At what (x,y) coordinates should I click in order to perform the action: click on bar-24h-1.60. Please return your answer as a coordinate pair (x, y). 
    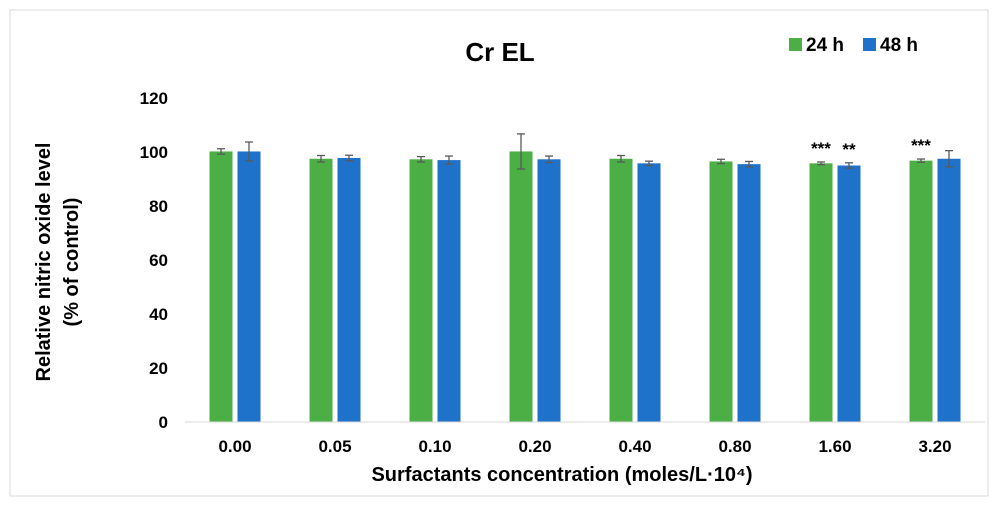
    Looking at the image, I should click on (821, 292).